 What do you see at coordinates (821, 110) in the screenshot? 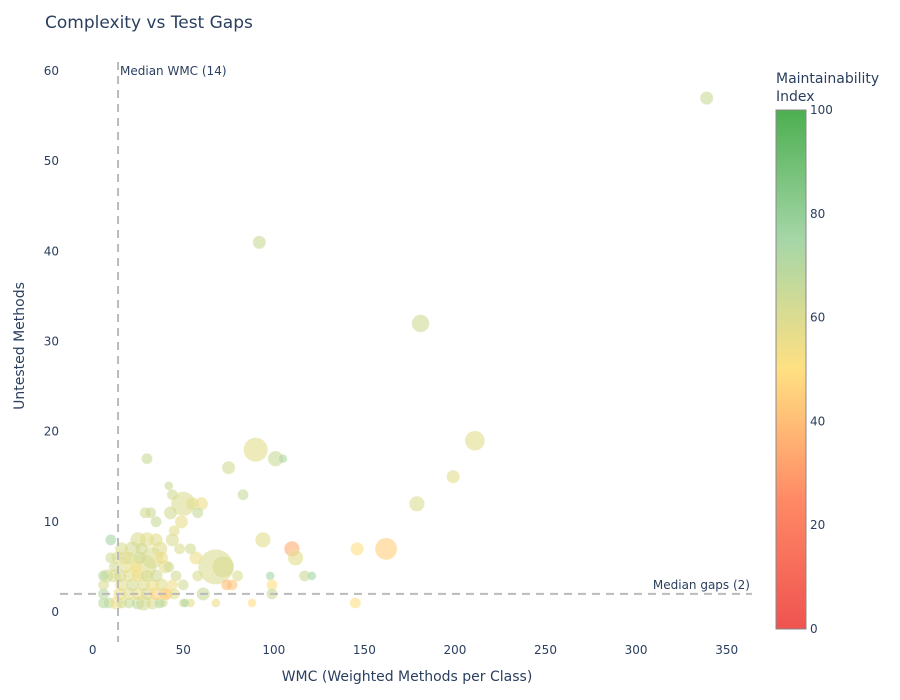
I see `colorbar-tick-label: 100` at bounding box center [821, 110].